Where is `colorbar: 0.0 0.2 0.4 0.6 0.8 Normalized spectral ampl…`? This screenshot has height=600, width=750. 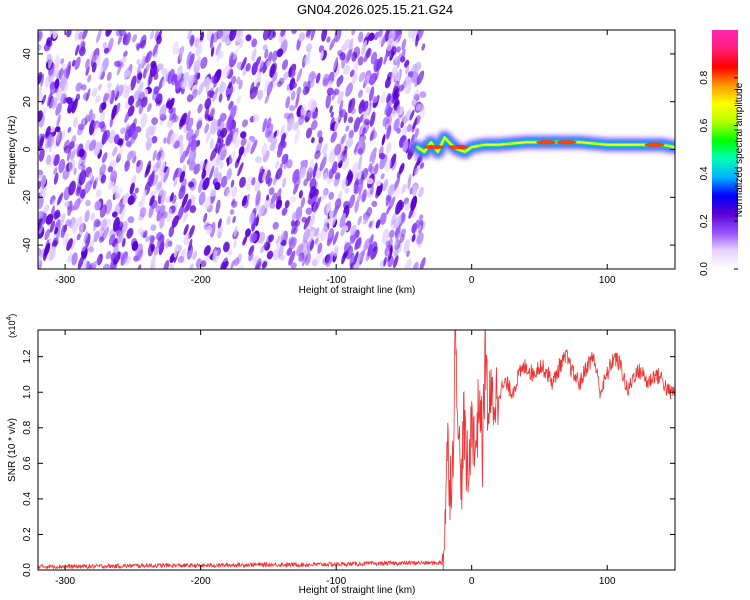
colorbar: 0.0 0.2 0.4 0.6 0.8 Normalized spectral ampl… is located at coordinates (722, 153).